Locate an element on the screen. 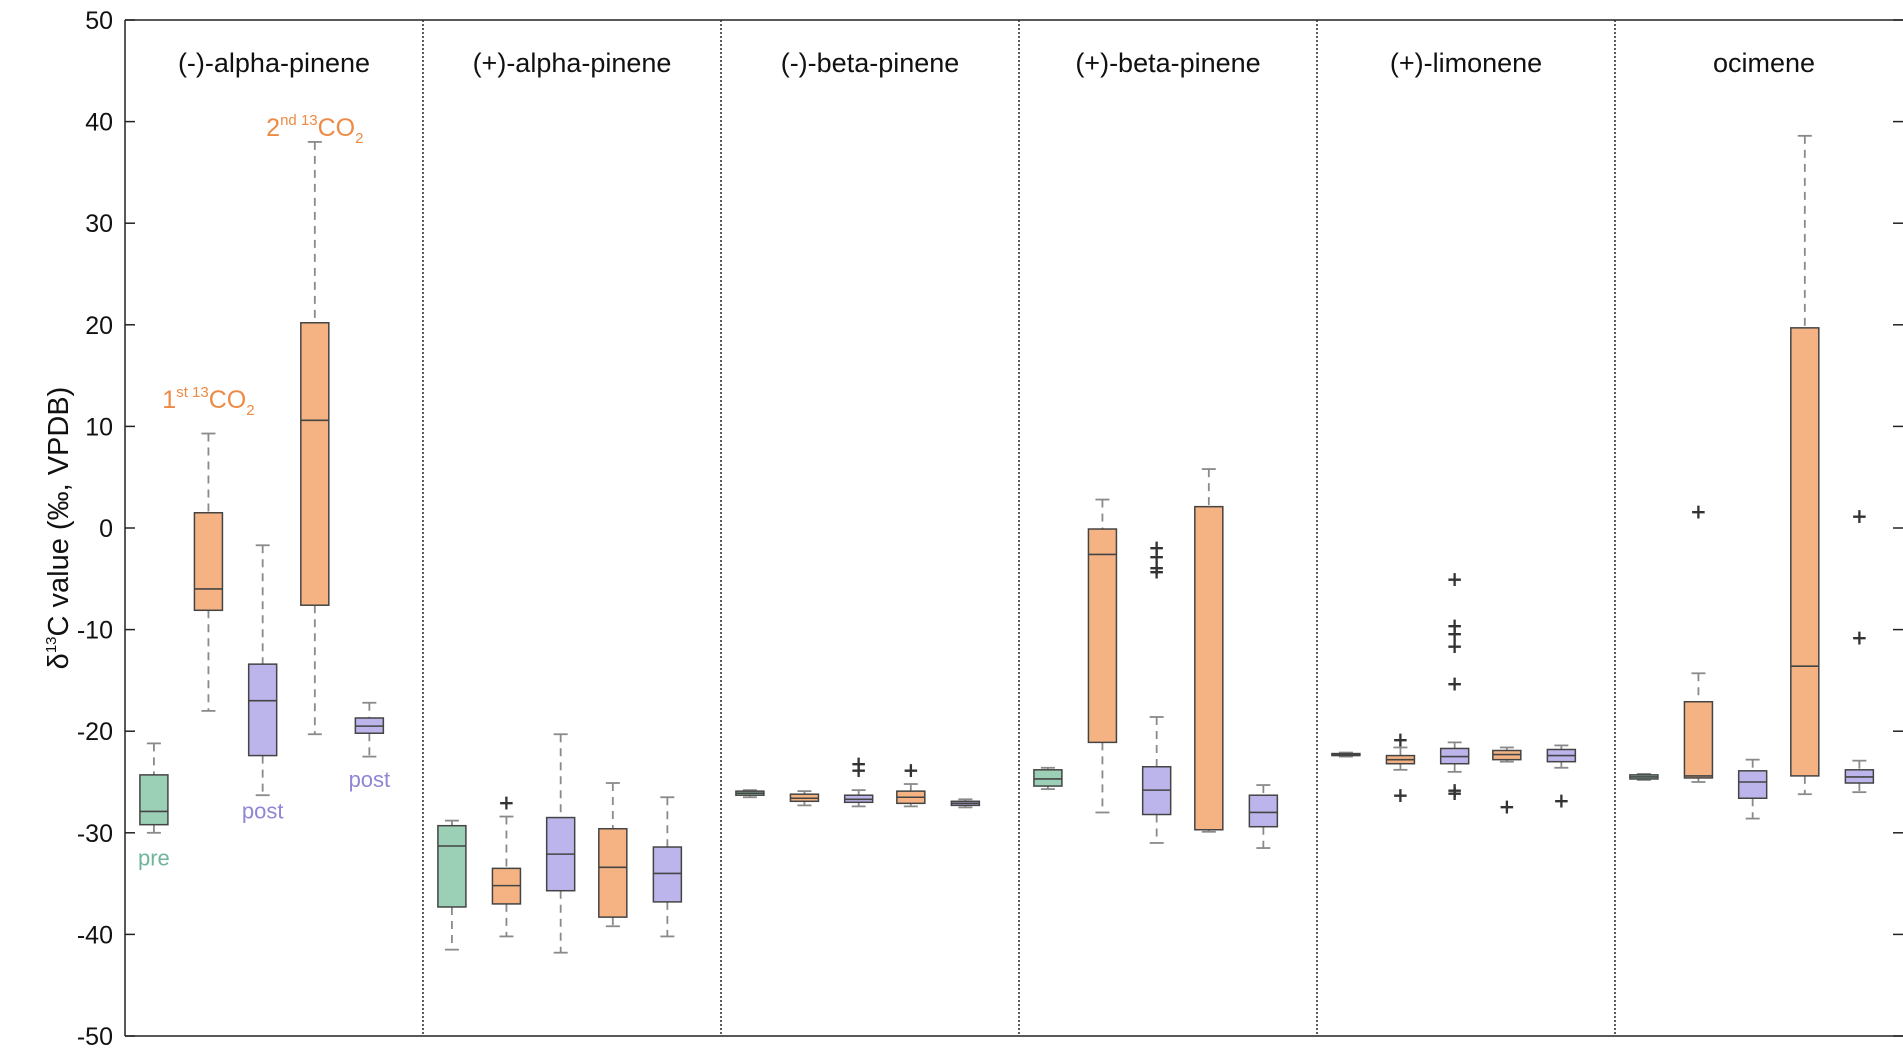  box-2-3: + is located at coordinates (911, 783).